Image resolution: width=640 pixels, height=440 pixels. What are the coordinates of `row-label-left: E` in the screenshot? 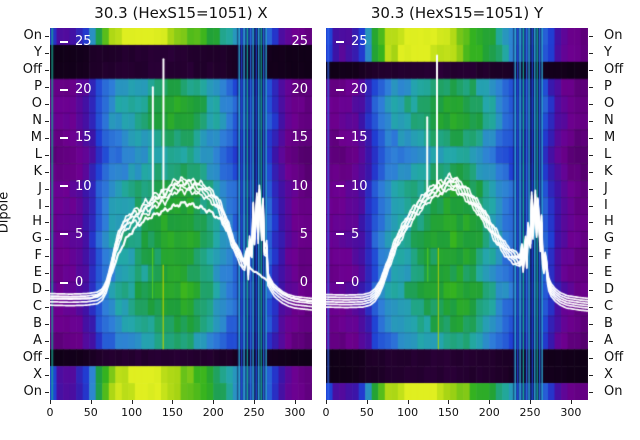 It's located at (37, 273).